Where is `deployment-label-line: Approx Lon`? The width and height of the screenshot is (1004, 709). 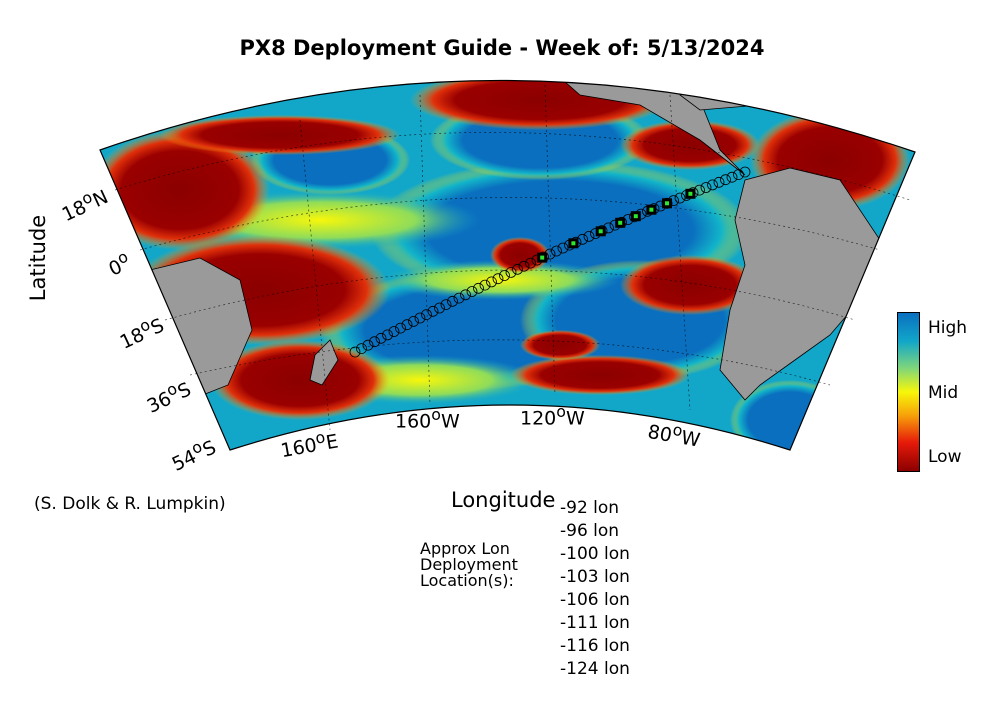
deployment-label-line: Approx Lon is located at coordinates (465, 548).